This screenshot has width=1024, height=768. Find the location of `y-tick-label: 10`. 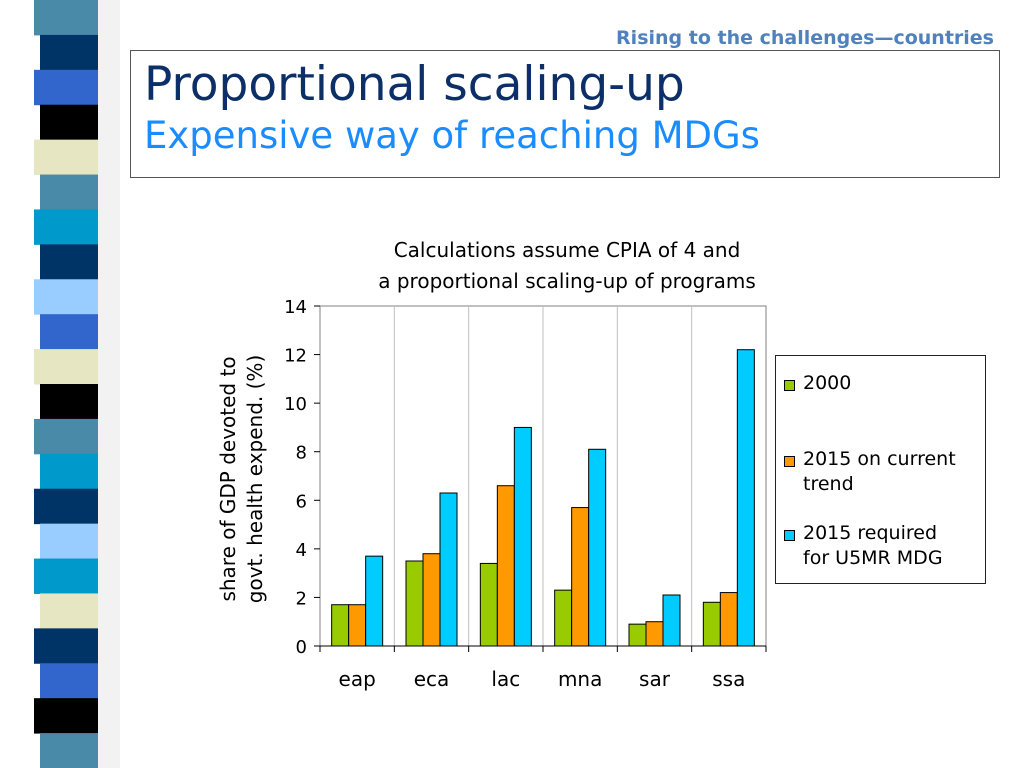

y-tick-label: 10 is located at coordinates (295, 404).